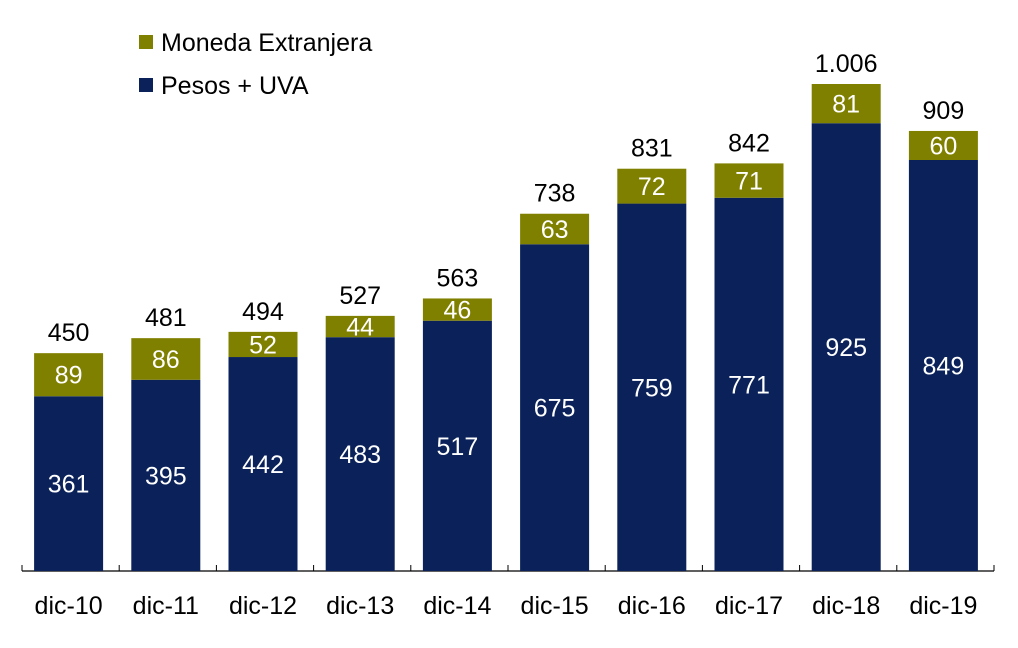  I want to click on data-label-moneda-extranjera: 89, so click(69, 376).